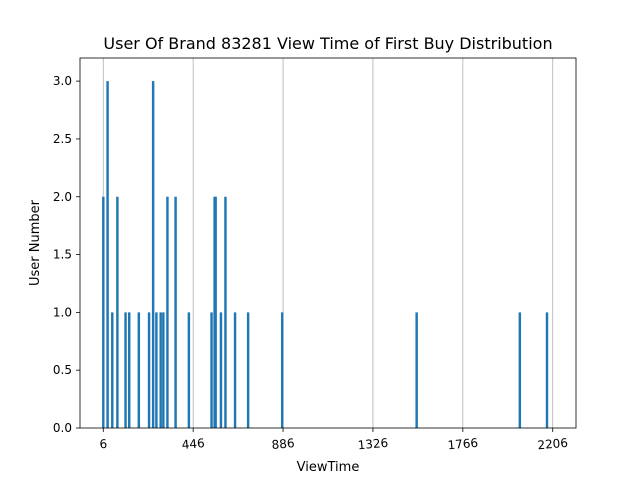 Image resolution: width=640 pixels, height=480 pixels. What do you see at coordinates (35, 242) in the screenshot?
I see `y-axis-label: User Number` at bounding box center [35, 242].